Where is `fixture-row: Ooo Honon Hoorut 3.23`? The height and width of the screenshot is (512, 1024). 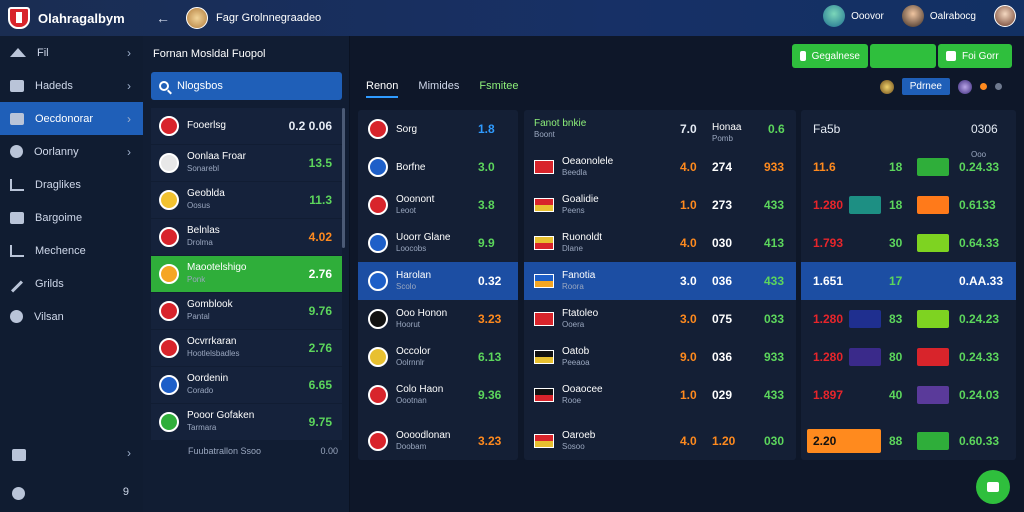
fixture-row: Ooo Honon Hoorut 3.23 is located at coordinates (438, 319).